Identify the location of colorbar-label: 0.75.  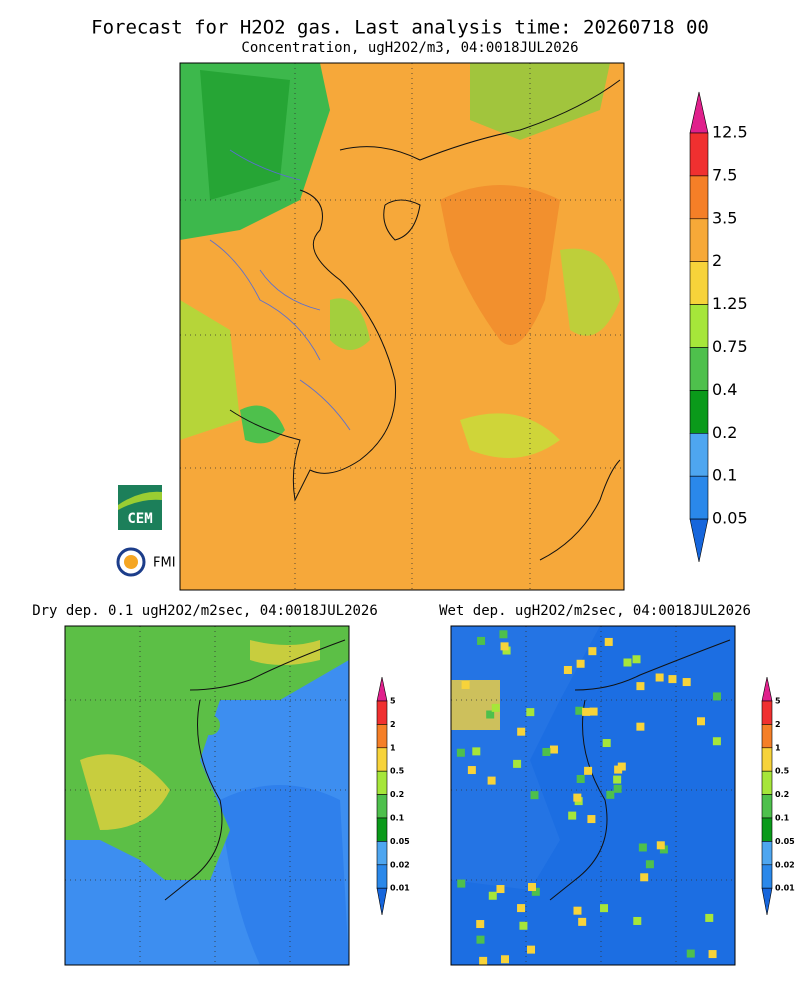
(730, 346).